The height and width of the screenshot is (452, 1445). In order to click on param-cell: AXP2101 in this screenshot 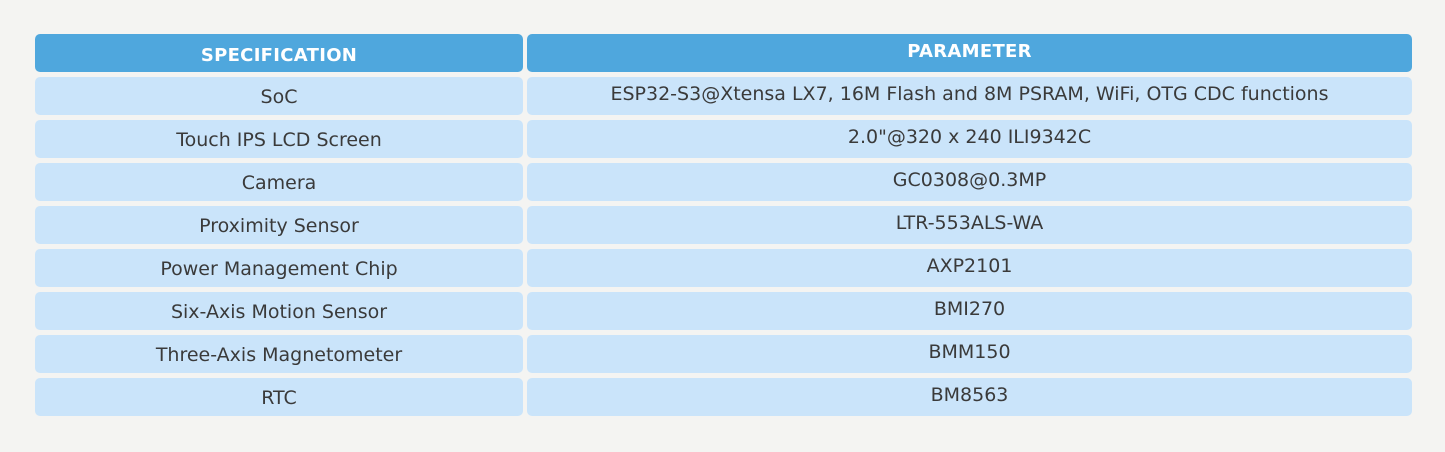, I will do `click(969, 268)`.